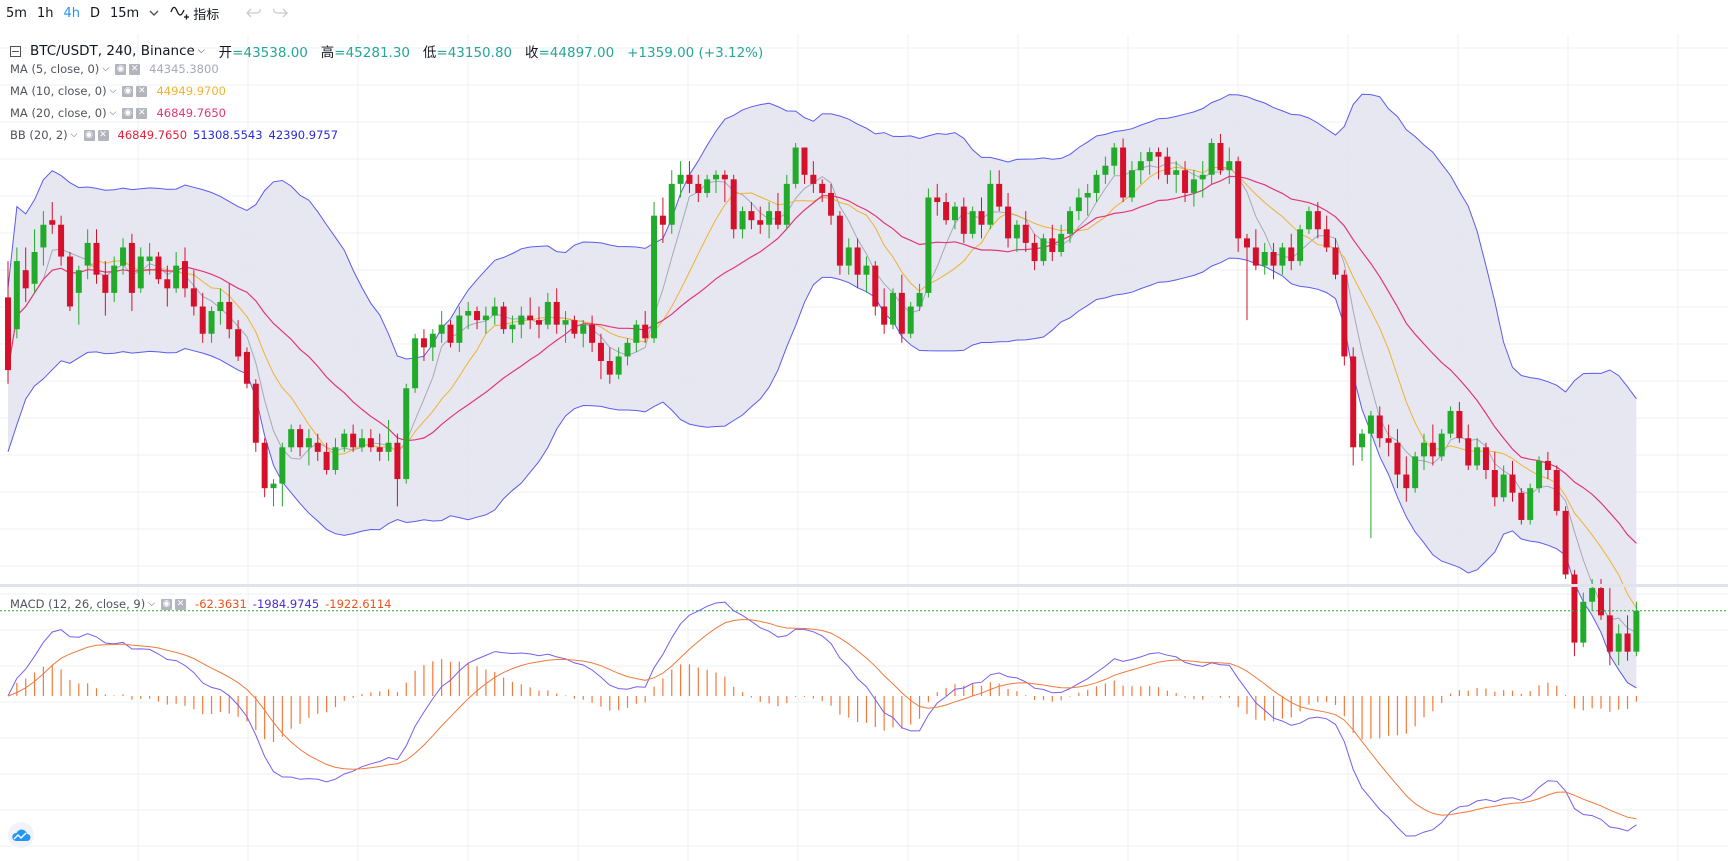  I want to click on bb-name: BB (20, 2), so click(39, 135).